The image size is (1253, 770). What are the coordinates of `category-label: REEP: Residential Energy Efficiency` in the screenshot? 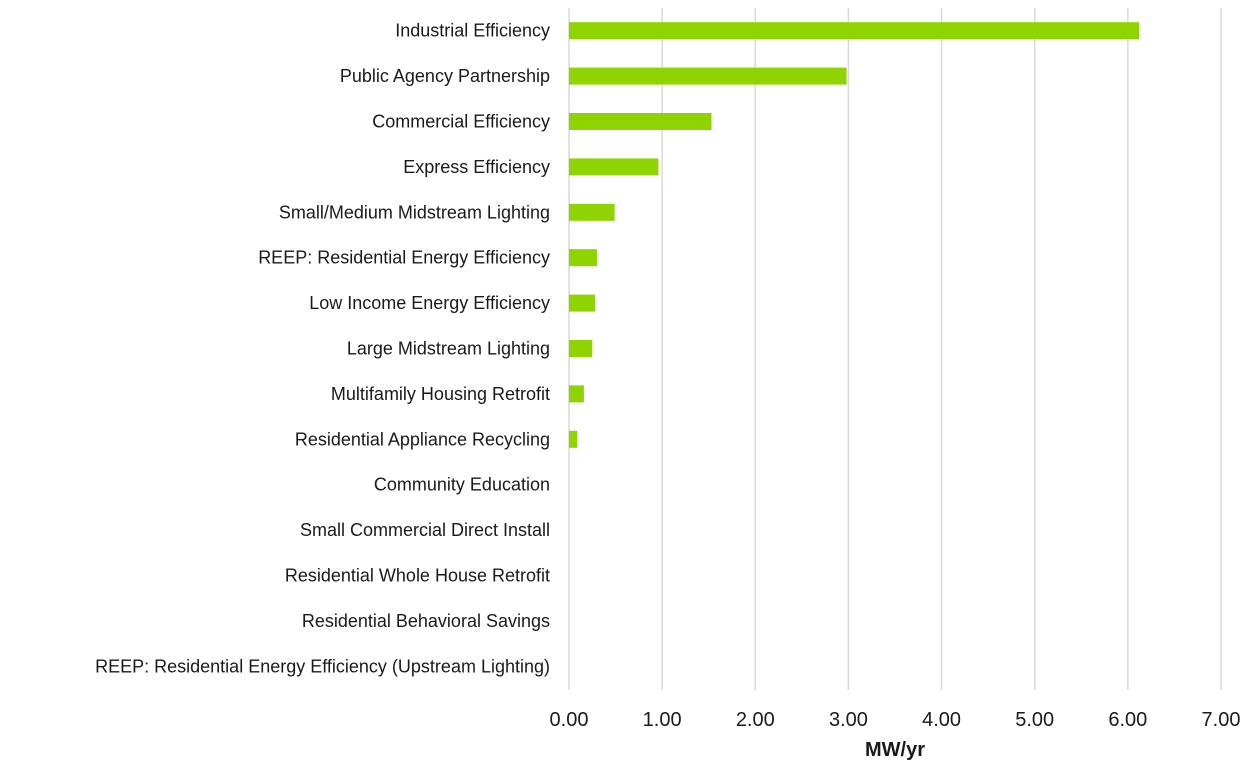 It's located at (404, 258).